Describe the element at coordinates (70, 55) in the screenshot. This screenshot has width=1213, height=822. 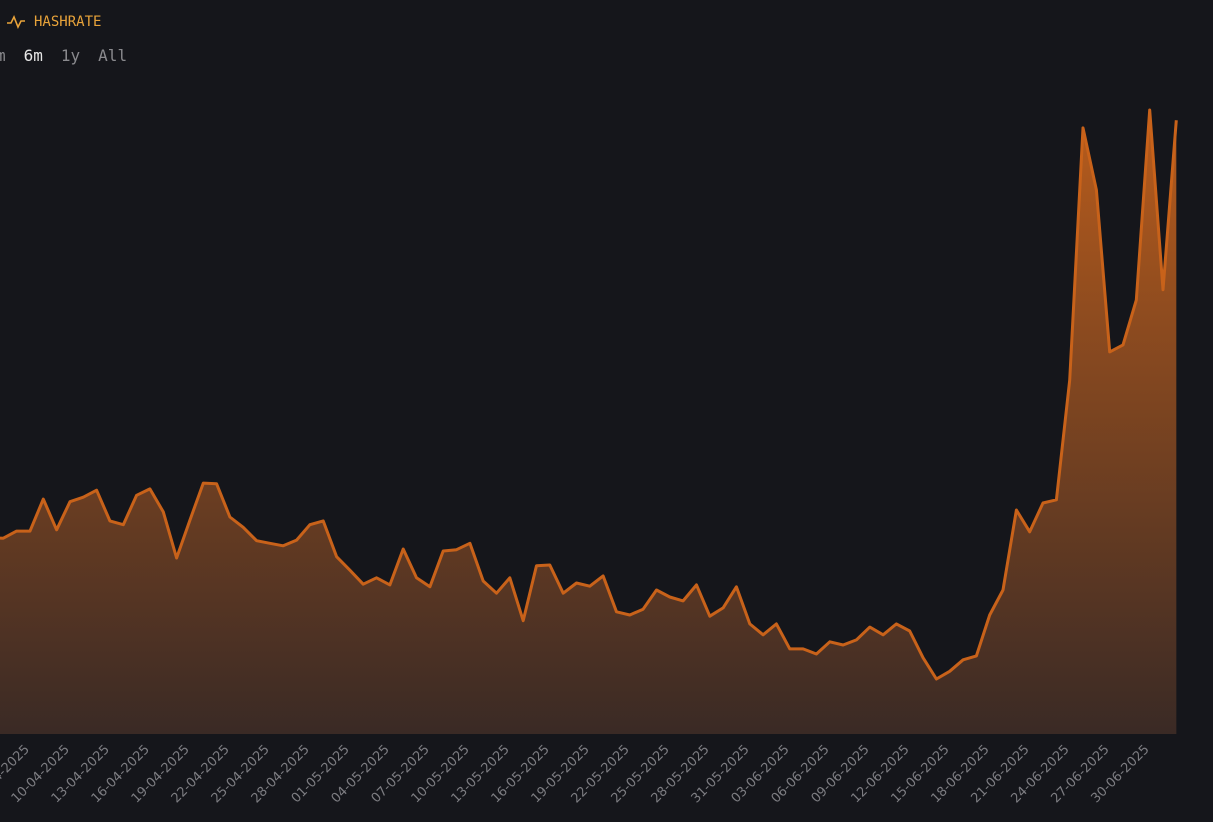
I see `range-button: 1y` at that location.